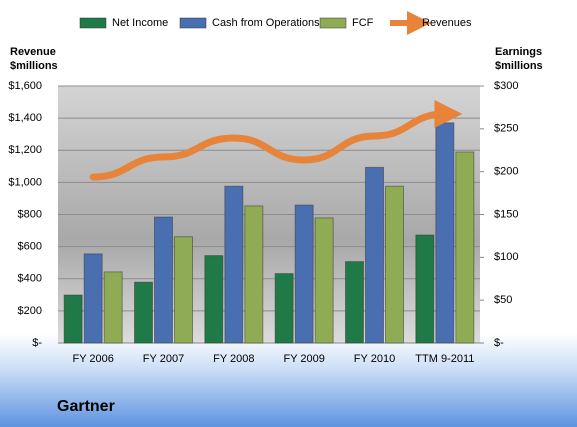 The image size is (577, 427). Describe the element at coordinates (303, 359) in the screenshot. I see `x-tick-label: FY 2009` at that location.